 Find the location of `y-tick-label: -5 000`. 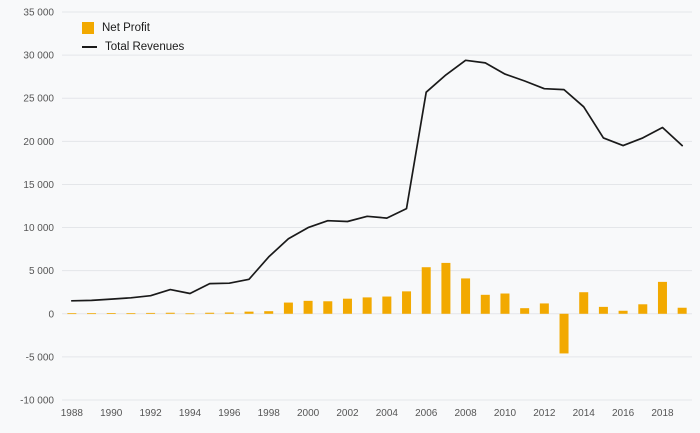

y-tick-label: -5 000 is located at coordinates (40, 357).